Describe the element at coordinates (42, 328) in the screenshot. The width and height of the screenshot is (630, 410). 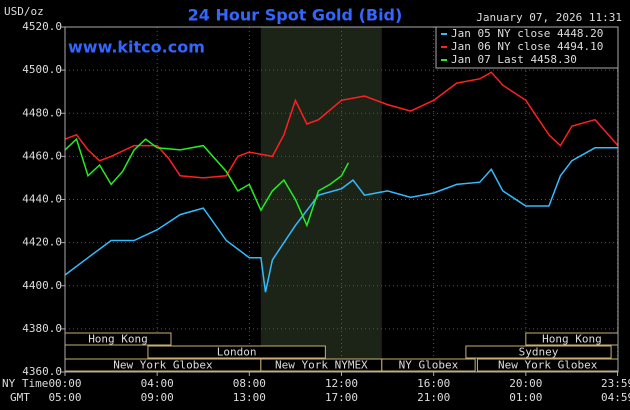
I see `y-tick-label: 4380.0` at that location.